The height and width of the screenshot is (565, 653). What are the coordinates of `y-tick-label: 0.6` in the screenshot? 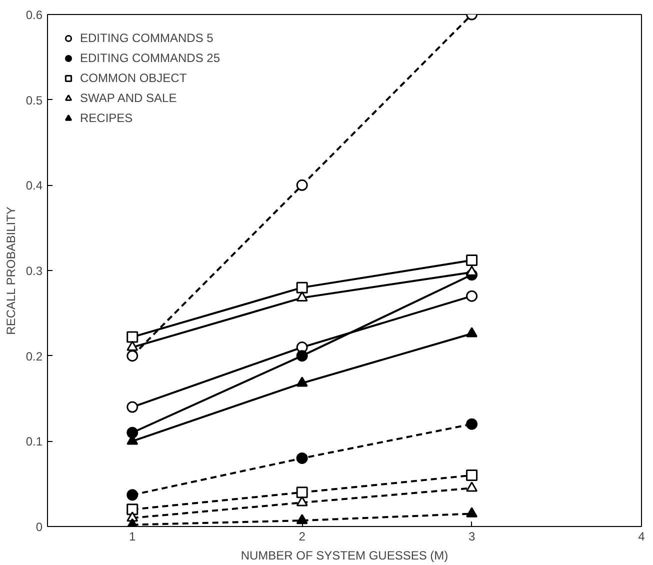 It's located at (34, 15).